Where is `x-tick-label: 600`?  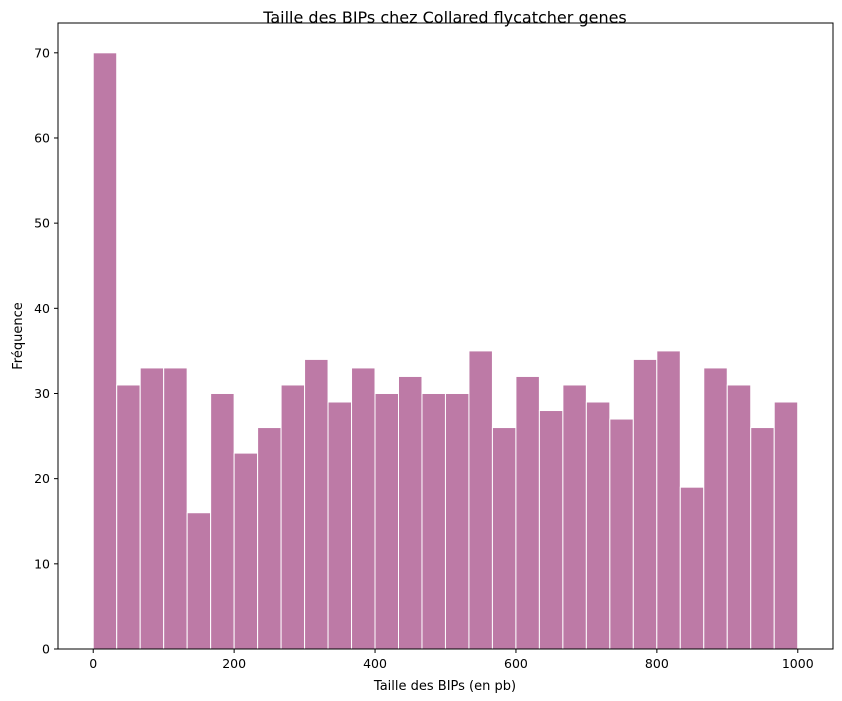
x-tick-label: 600 is located at coordinates (516, 663).